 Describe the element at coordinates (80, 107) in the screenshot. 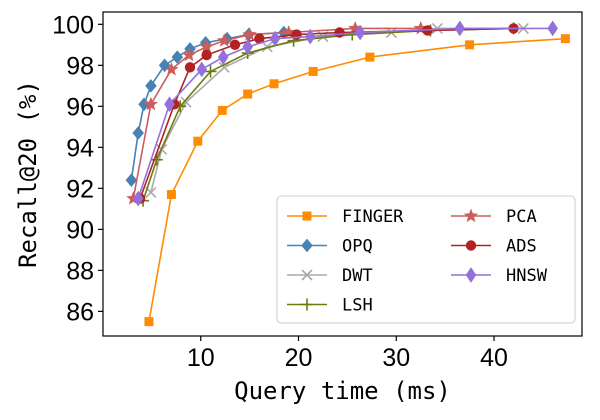

I see `y-tick-label: 96` at that location.